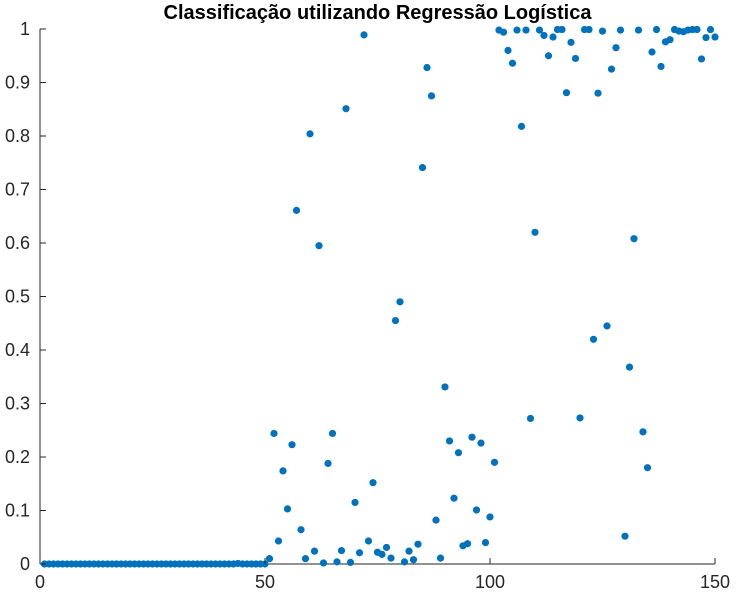 The height and width of the screenshot is (596, 736). What do you see at coordinates (17, 404) in the screenshot?
I see `y-tick-label: 0.3` at bounding box center [17, 404].